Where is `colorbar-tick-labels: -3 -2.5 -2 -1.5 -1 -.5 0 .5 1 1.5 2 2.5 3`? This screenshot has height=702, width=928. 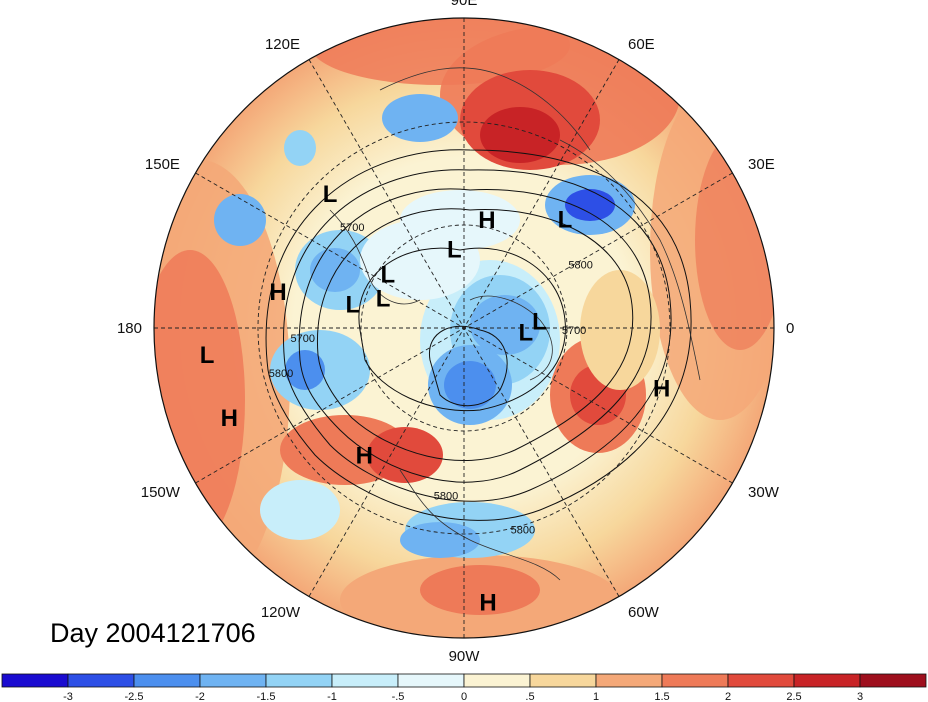 colorbar-tick-labels: -3 -2.5 -2 -1.5 -1 -.5 0 .5 1 1.5 2 2.5 3 is located at coordinates (463, 696).